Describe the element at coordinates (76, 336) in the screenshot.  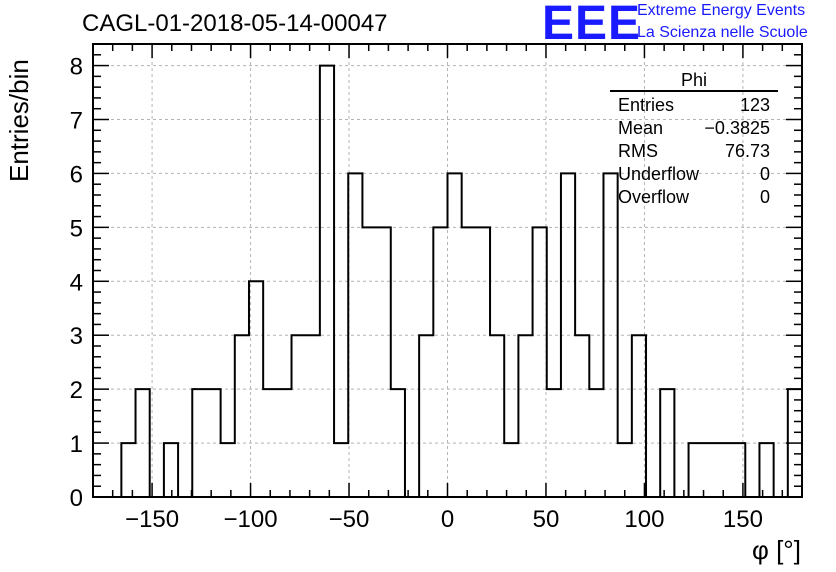
I see `y-tick-label: 3` at that location.